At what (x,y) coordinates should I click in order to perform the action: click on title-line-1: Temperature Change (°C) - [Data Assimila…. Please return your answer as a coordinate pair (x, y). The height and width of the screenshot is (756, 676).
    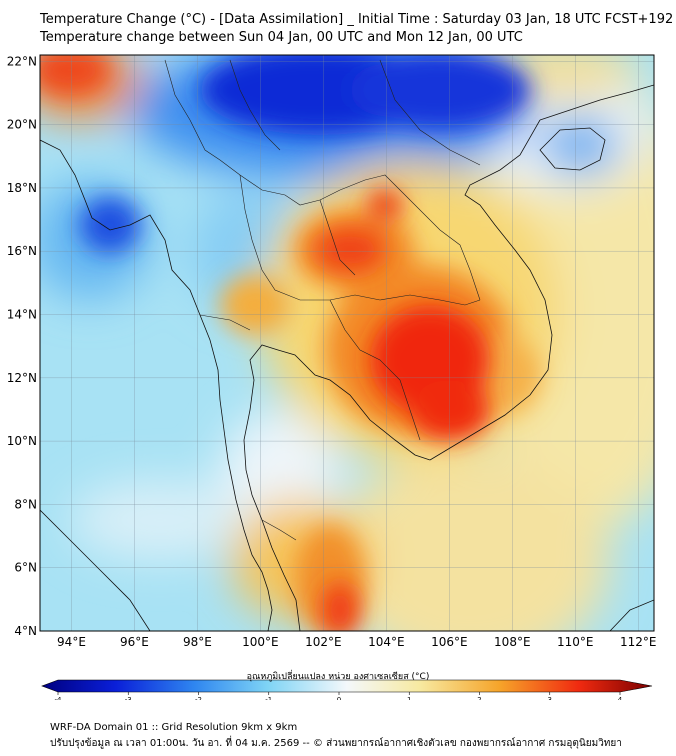
    Looking at the image, I should click on (357, 19).